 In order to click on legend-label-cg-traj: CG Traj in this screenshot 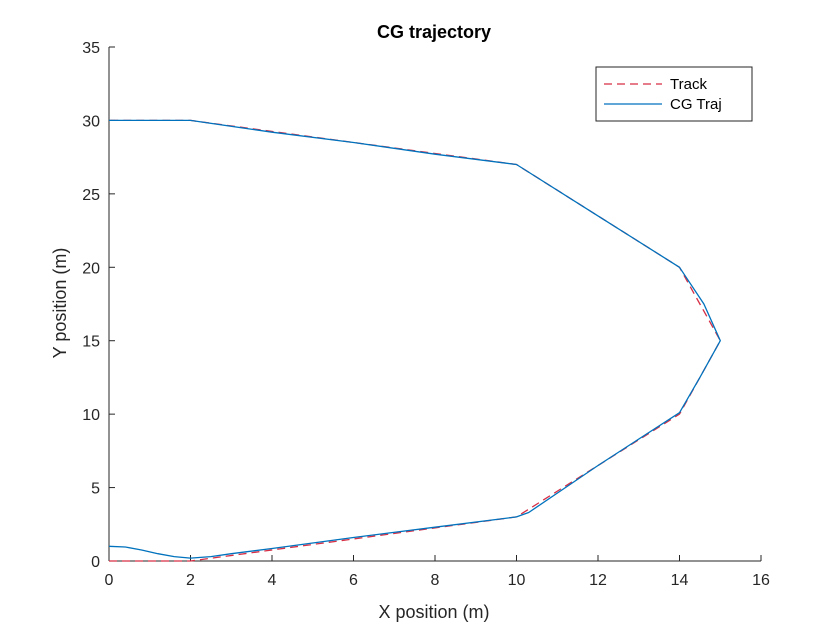, I will do `click(696, 104)`.